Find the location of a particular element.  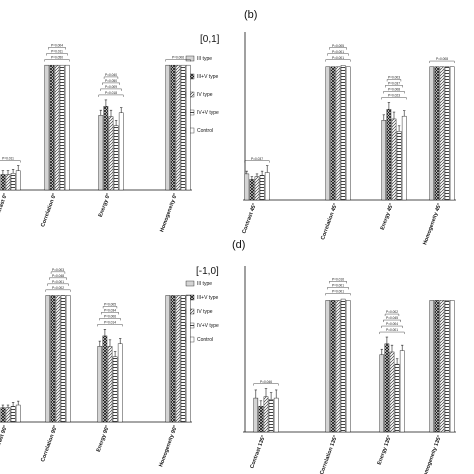

legend-c-item-3: IV+V type is located at coordinates (202, 325).